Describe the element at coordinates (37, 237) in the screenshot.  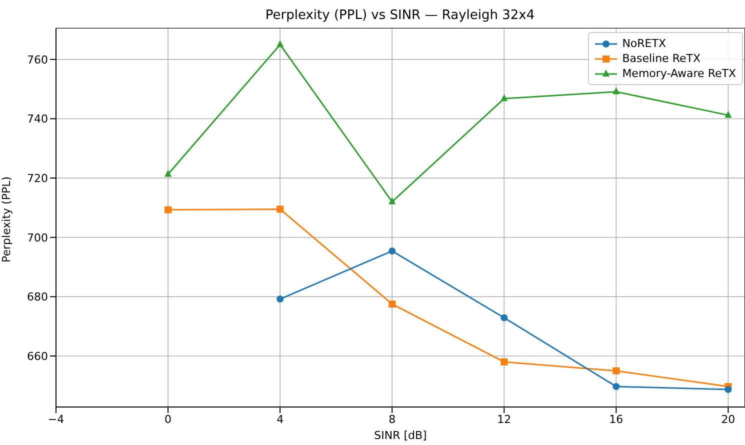
I see `y-tick-label: 700` at that location.